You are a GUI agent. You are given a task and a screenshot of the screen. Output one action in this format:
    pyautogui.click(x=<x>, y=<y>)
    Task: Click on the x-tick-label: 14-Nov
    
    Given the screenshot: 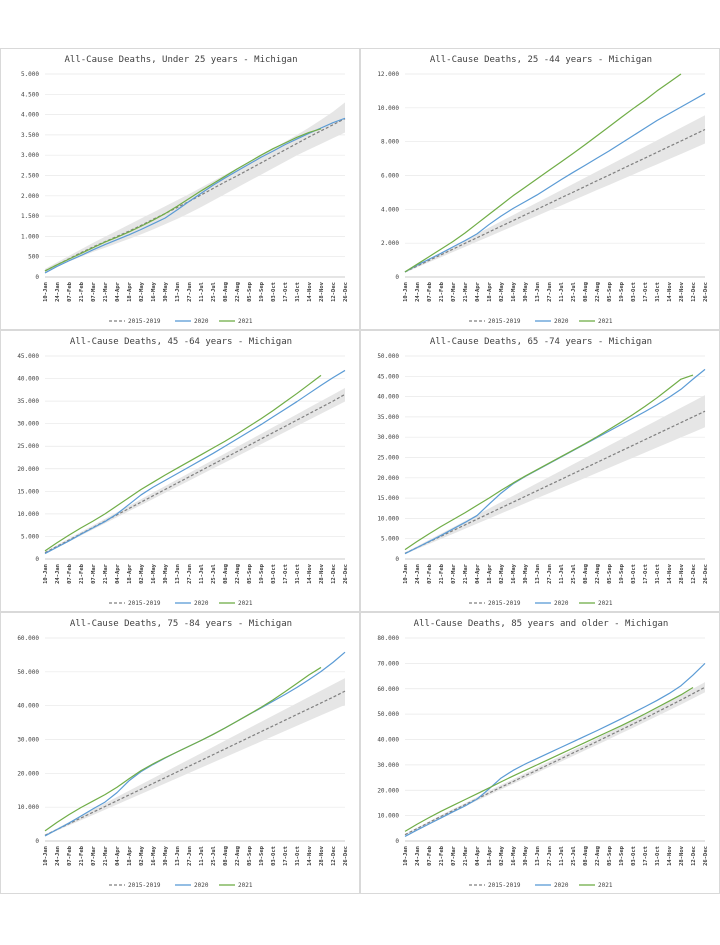 What is the action you would take?
    pyautogui.click(x=310, y=291)
    